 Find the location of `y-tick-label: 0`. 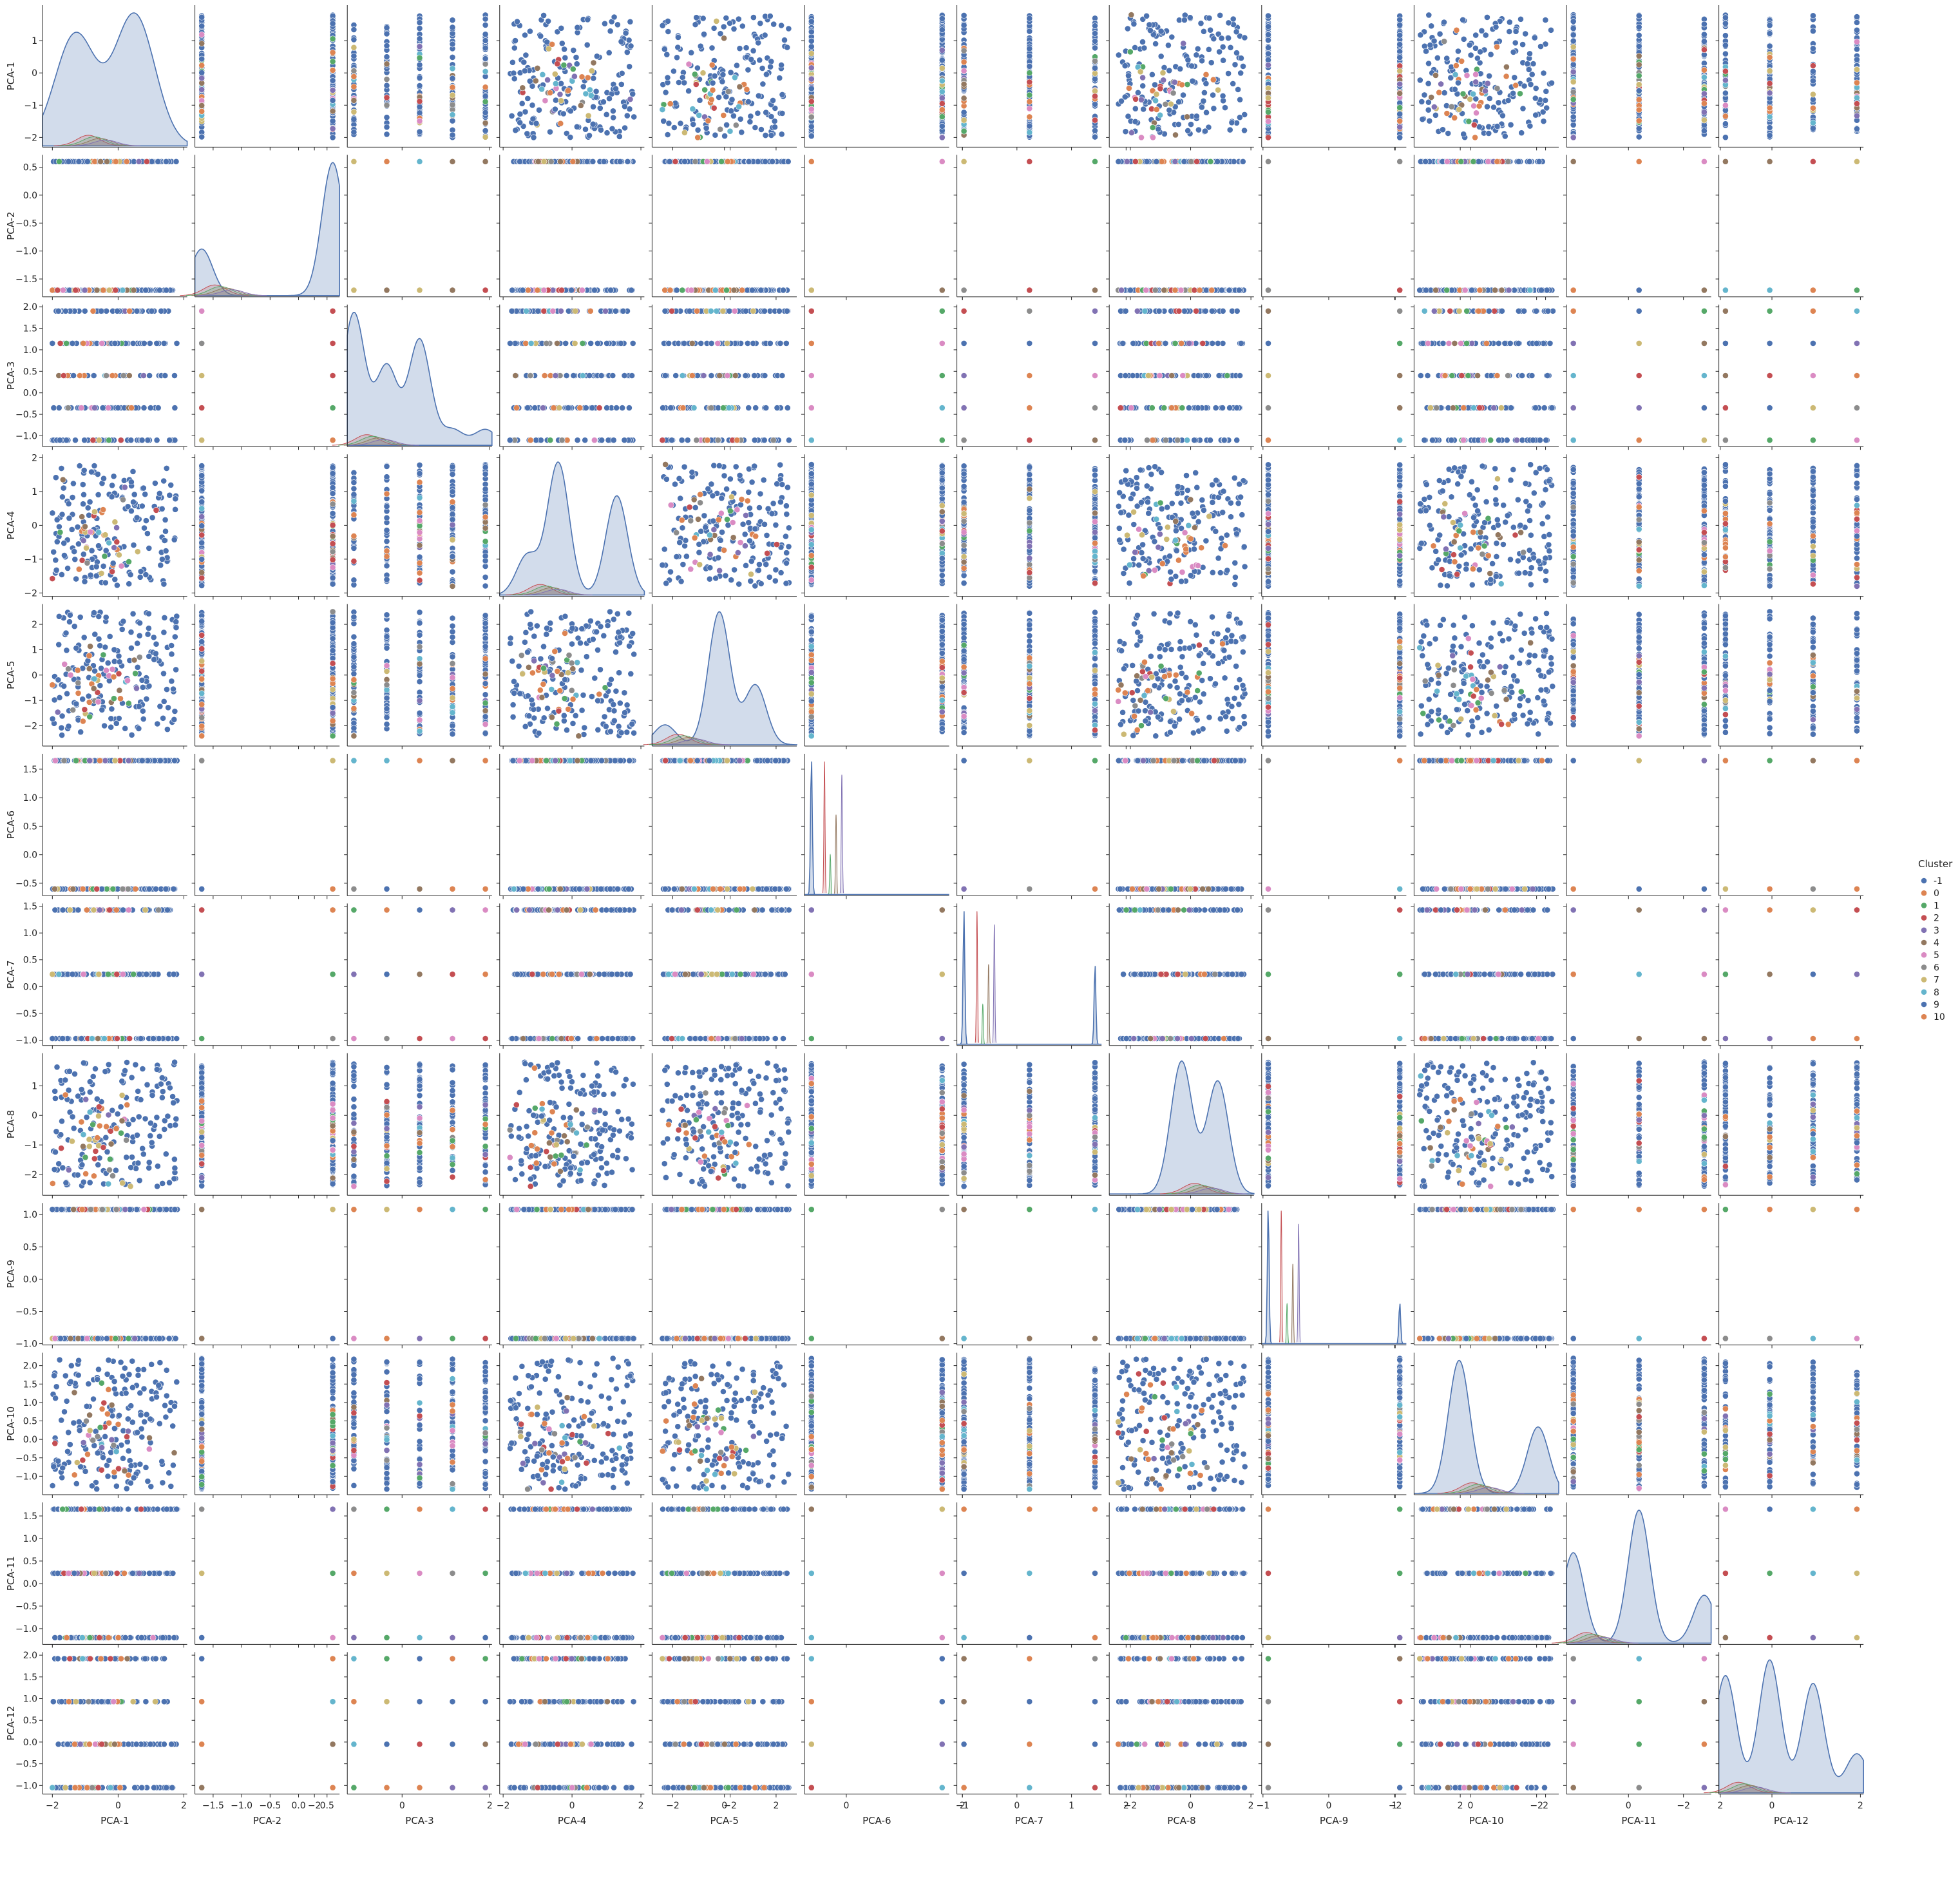

y-tick-label: 0 is located at coordinates (34, 73).